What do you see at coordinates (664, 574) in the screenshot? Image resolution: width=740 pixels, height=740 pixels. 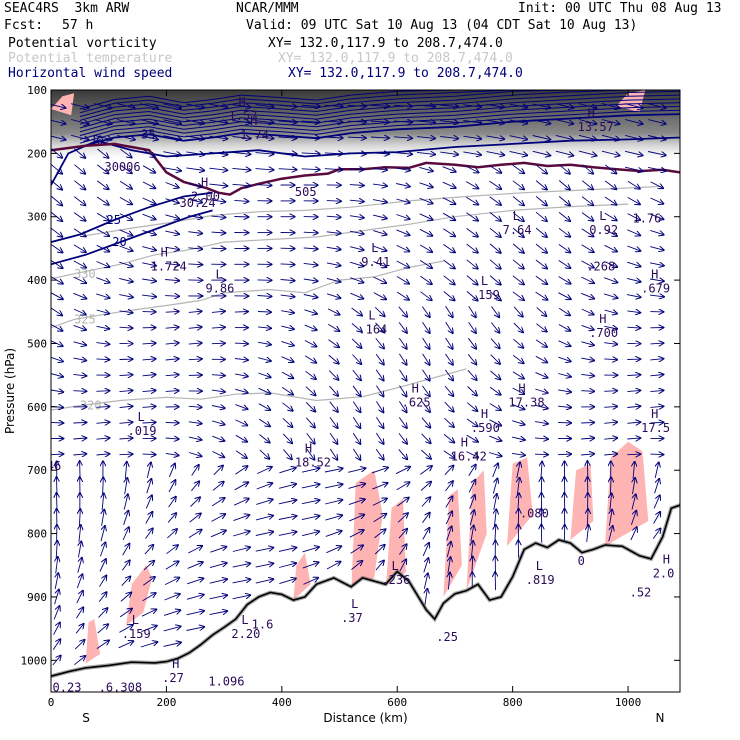 I see `extremum-value-29: 2.0` at bounding box center [664, 574].